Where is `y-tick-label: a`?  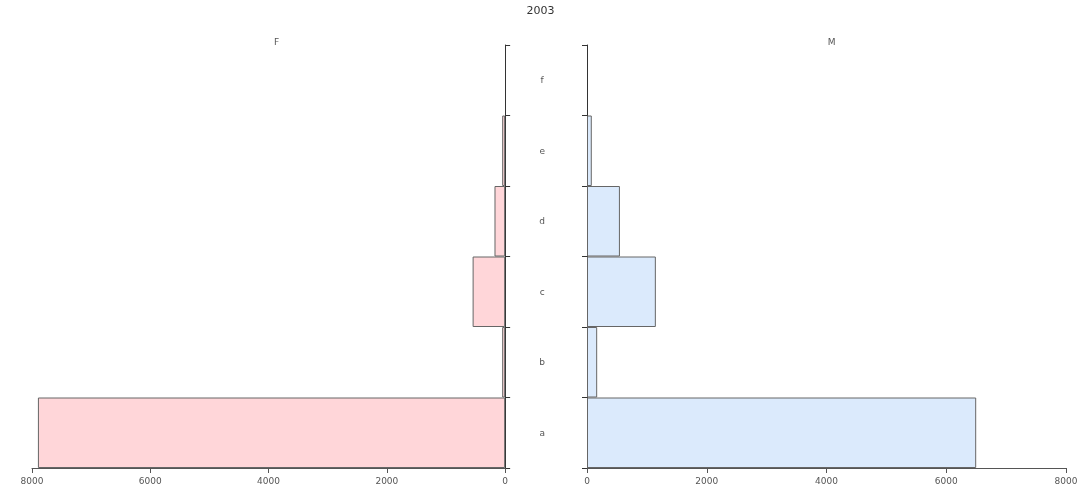 y-tick-label: a is located at coordinates (542, 432).